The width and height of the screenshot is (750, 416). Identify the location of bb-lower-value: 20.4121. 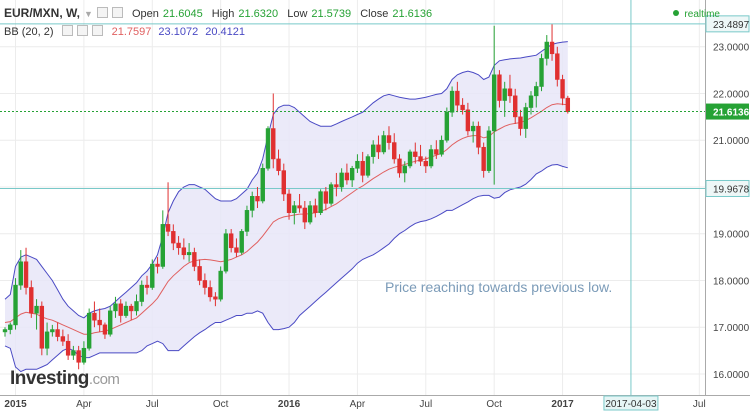
(225, 32).